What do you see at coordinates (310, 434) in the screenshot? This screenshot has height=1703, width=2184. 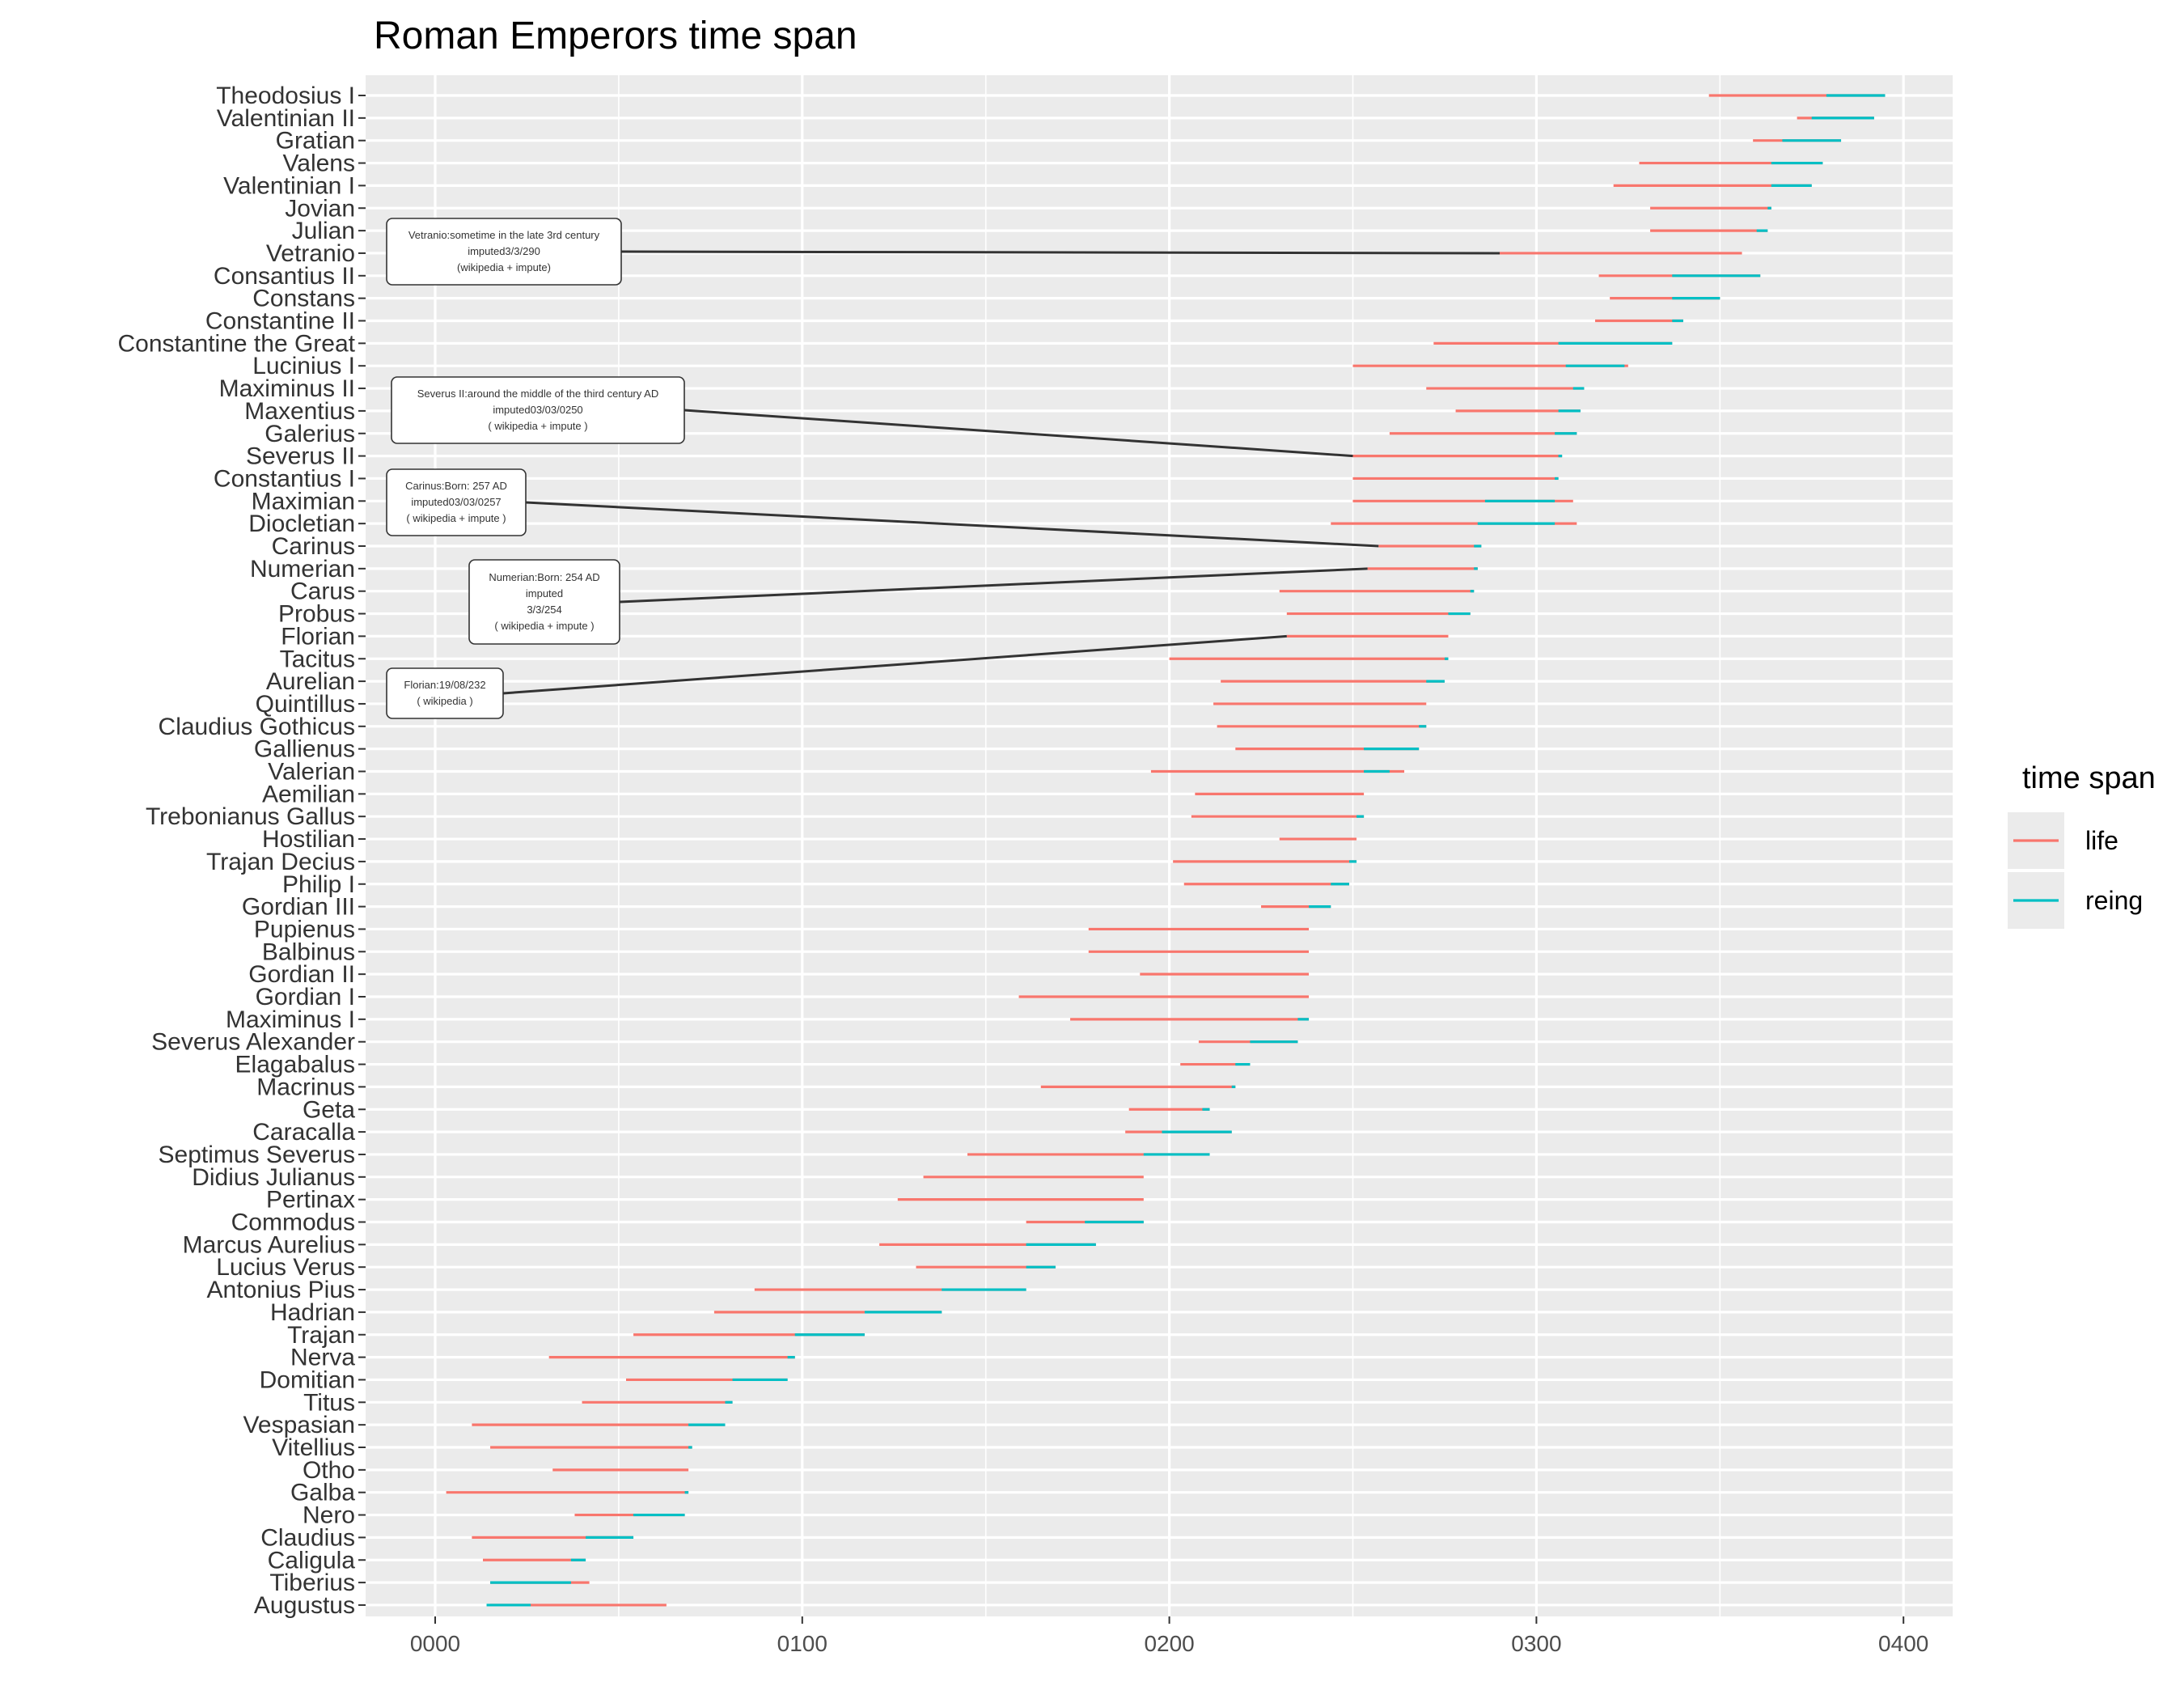 I see `y-tick-label: Galerius` at bounding box center [310, 434].